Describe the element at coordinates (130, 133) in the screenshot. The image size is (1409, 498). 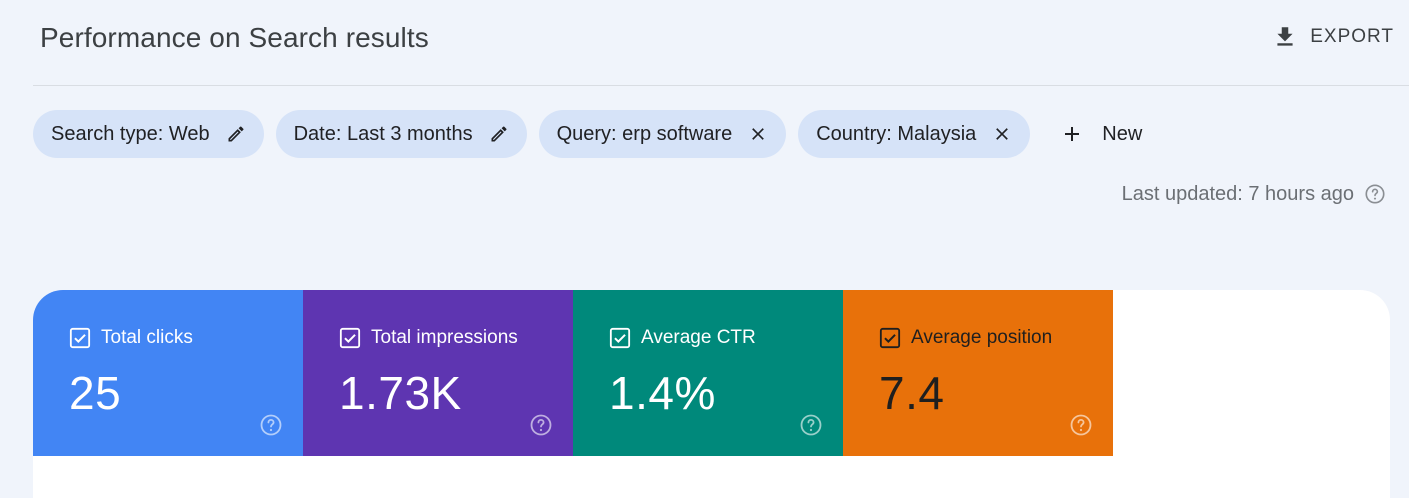
I see `filter-chip-label: Search type: Web` at that location.